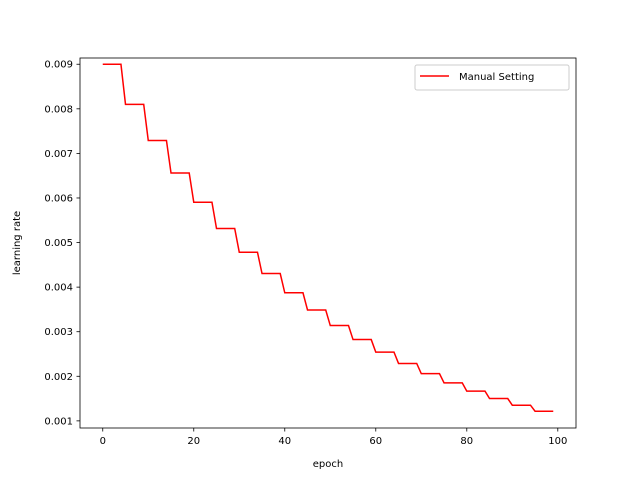 This screenshot has height=480, width=640. Describe the element at coordinates (557, 441) in the screenshot. I see `x-tick-label: 100` at that location.